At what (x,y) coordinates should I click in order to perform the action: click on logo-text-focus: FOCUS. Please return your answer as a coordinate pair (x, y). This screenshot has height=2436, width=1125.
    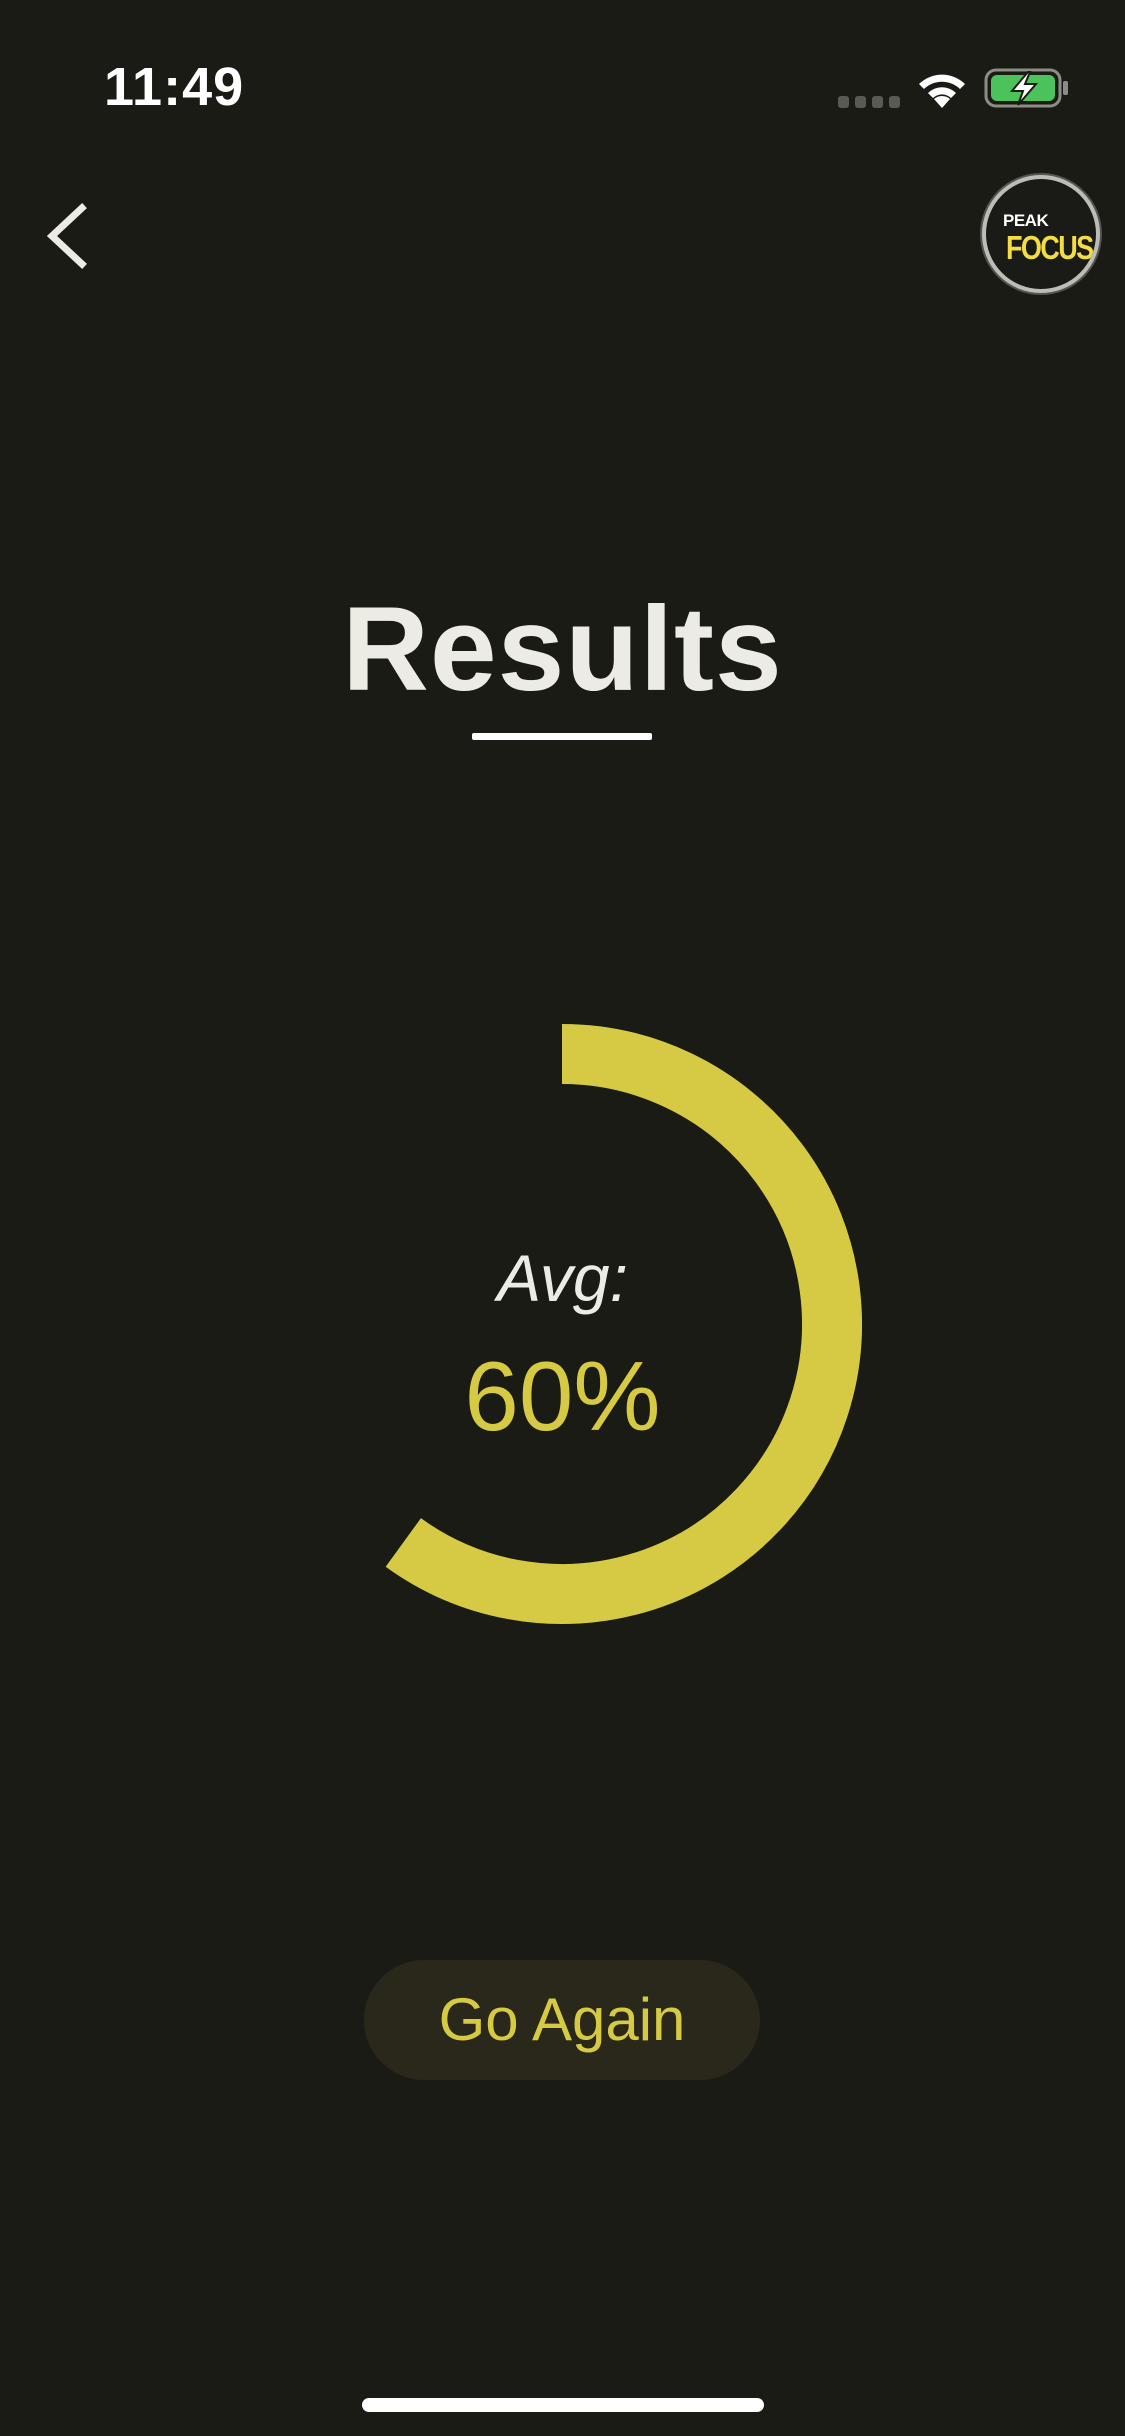
    Looking at the image, I should click on (1050, 247).